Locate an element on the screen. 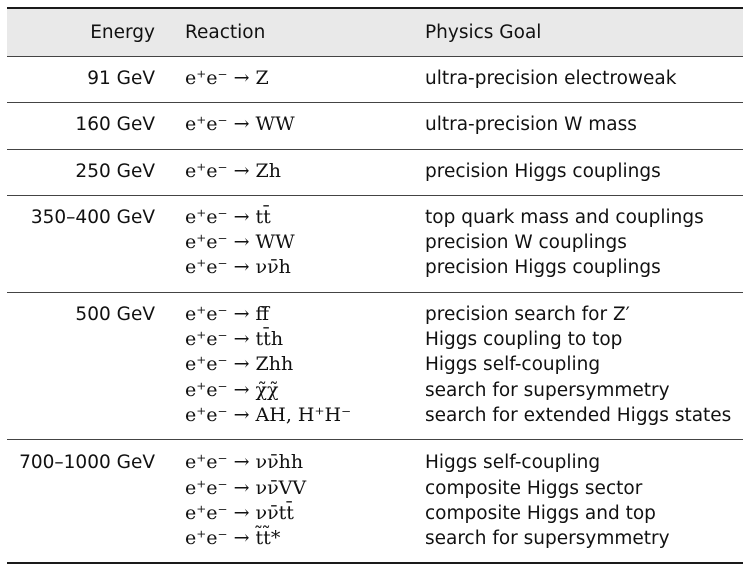 The width and height of the screenshot is (751, 575). table-row: e⁺e⁻ → χ̃χ̃ search for supersymmetry is located at coordinates (375, 390).